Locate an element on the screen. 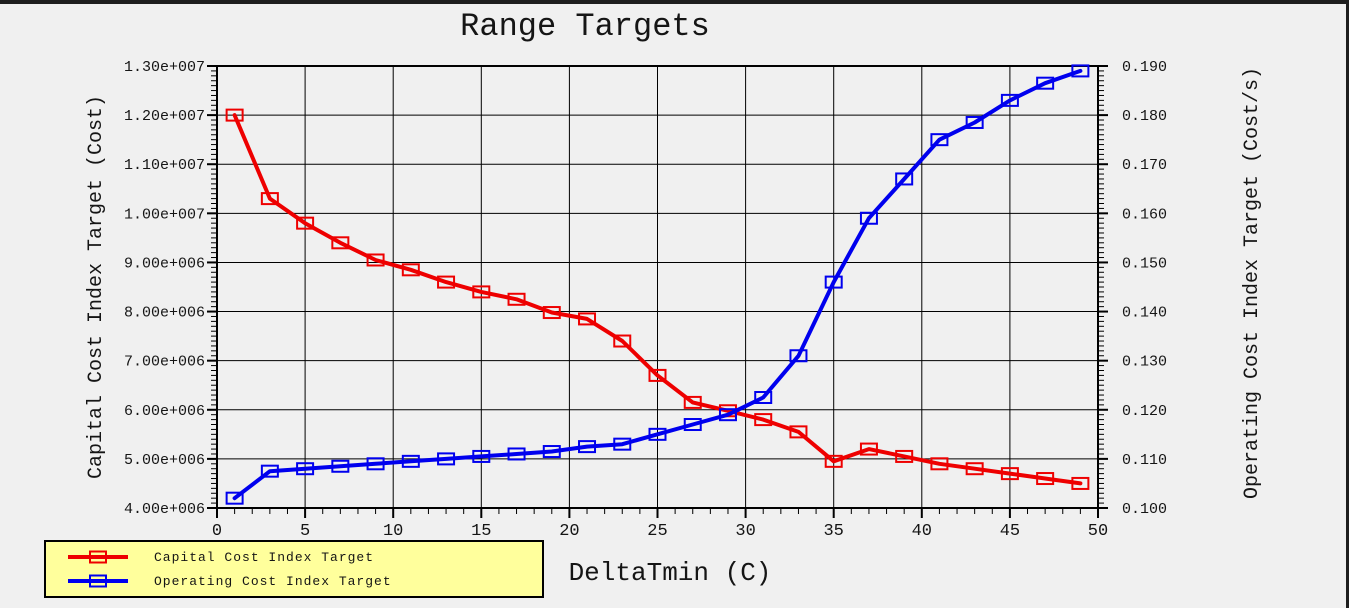 This screenshot has width=1349, height=608. y-right-tick-label: 0.120 is located at coordinates (1144, 411).